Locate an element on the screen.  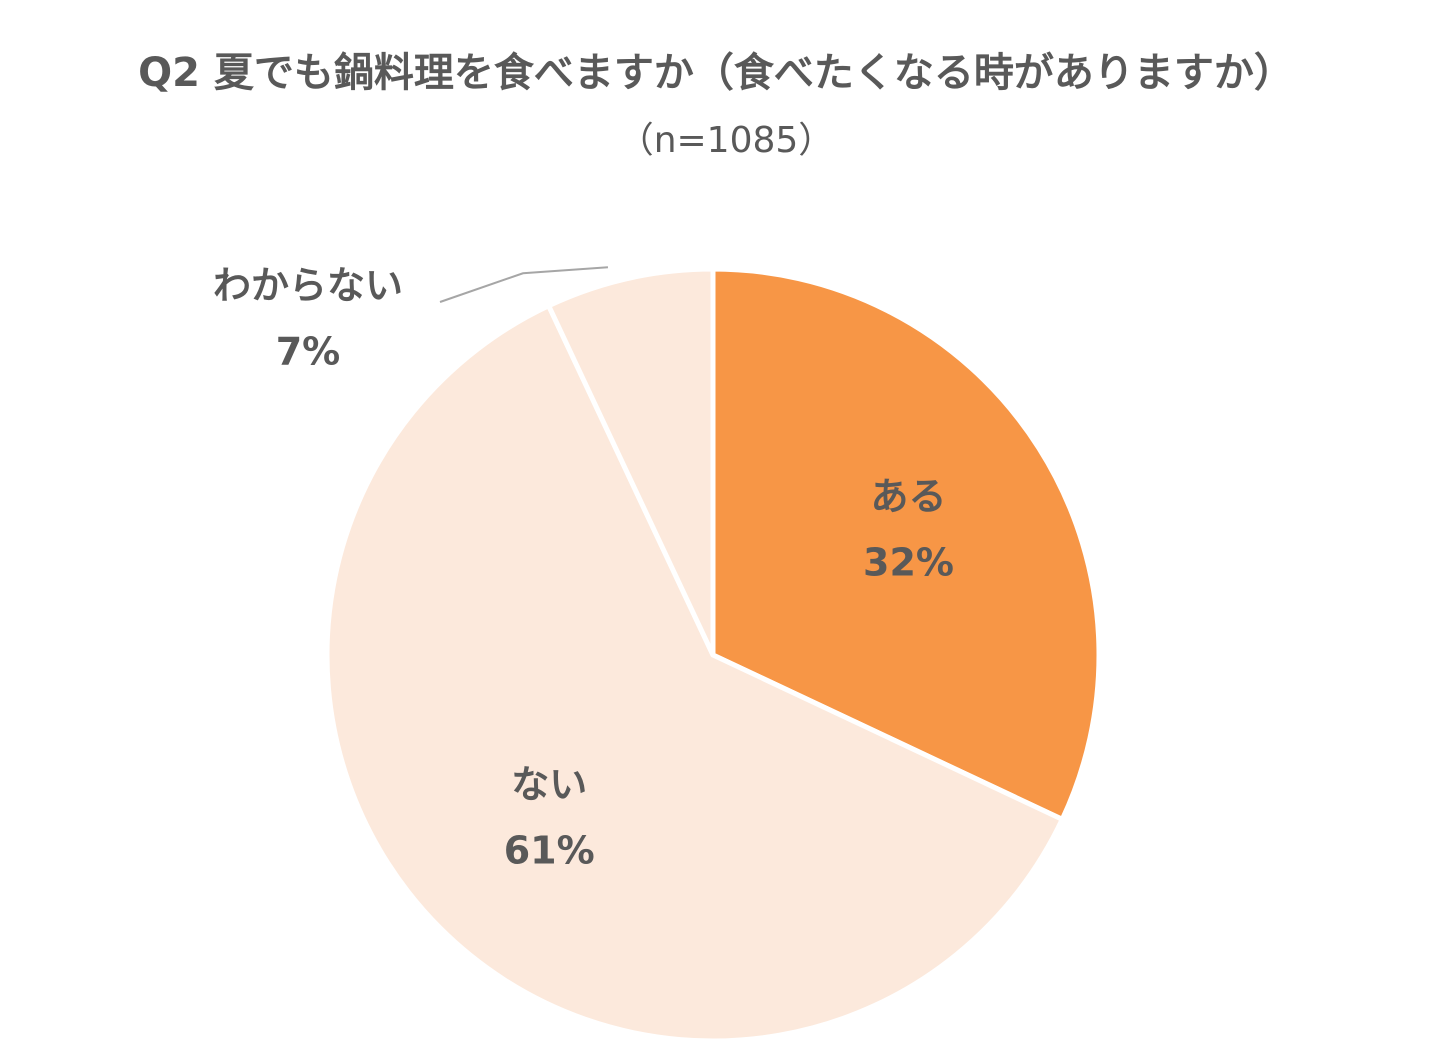
chart-subtitle: （n=1085） is located at coordinates (726, 140).